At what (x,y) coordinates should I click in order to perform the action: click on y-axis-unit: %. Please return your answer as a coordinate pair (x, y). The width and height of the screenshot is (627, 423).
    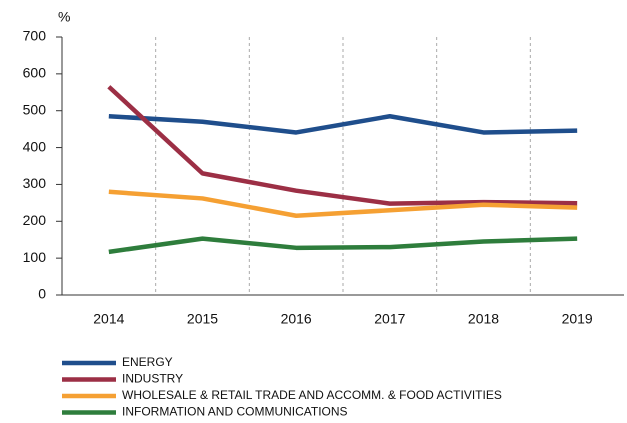
    Looking at the image, I should click on (64, 17).